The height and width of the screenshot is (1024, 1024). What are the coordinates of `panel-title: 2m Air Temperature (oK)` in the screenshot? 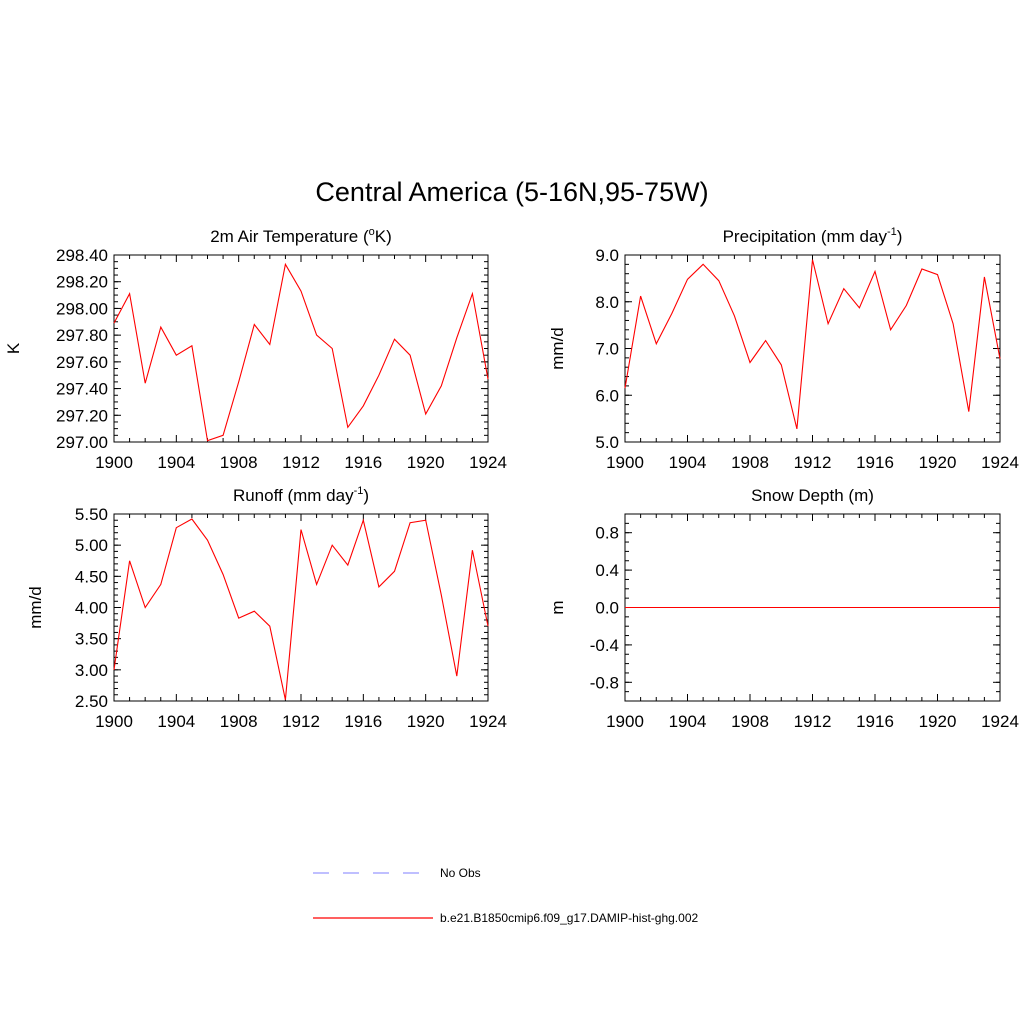 It's located at (301, 236).